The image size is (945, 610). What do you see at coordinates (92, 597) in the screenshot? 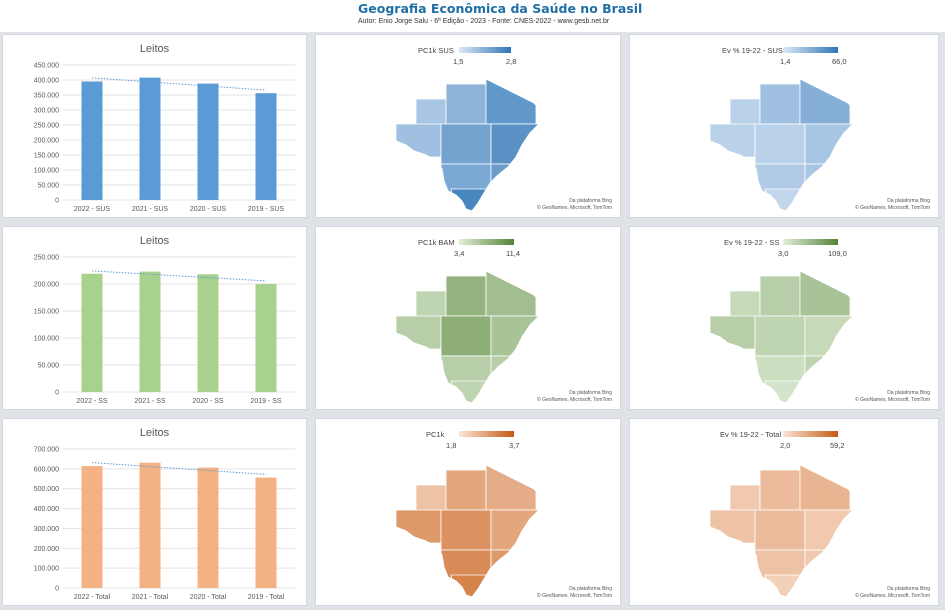
I see `x-tick-label: 2022 - Total` at bounding box center [92, 597].